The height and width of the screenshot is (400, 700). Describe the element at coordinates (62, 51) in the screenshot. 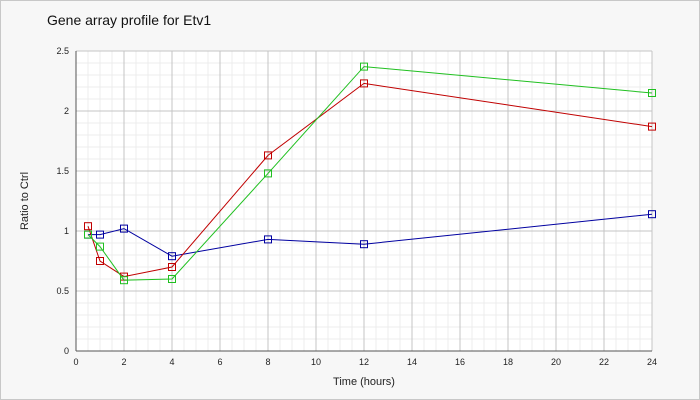

I see `y-tick-label: 2.5` at that location.